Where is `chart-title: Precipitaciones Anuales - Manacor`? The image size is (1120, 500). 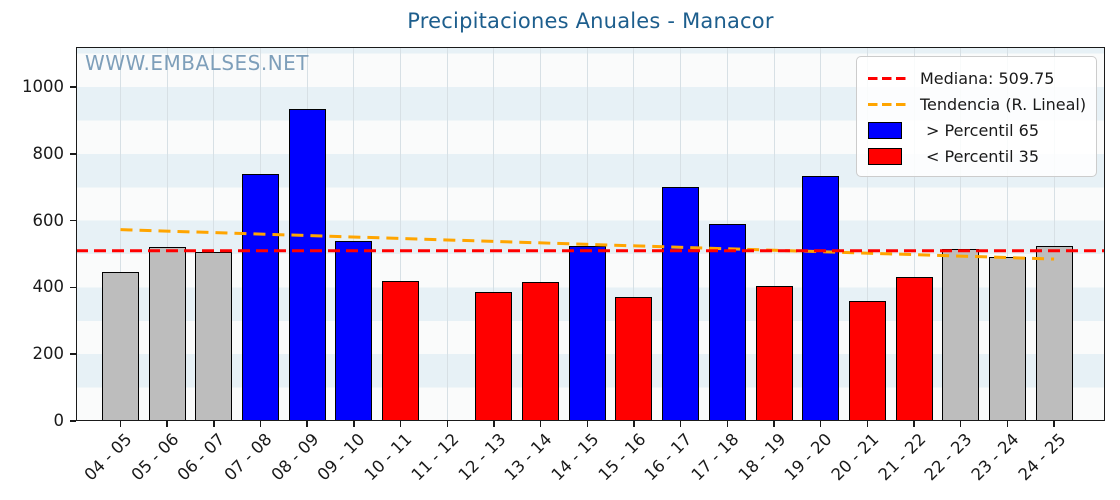 chart-title: Precipitaciones Anuales - Manacor is located at coordinates (590, 21).